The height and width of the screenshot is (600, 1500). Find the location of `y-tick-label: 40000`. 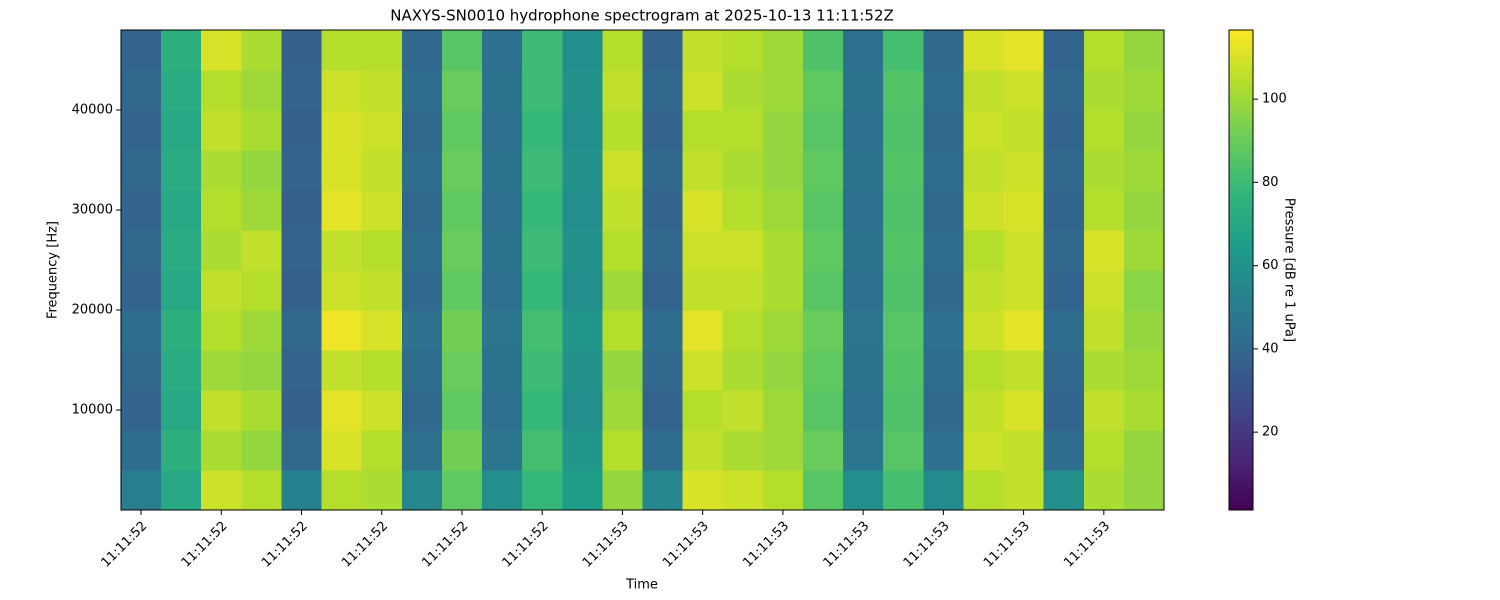

y-tick-label: 40000 is located at coordinates (92, 110).